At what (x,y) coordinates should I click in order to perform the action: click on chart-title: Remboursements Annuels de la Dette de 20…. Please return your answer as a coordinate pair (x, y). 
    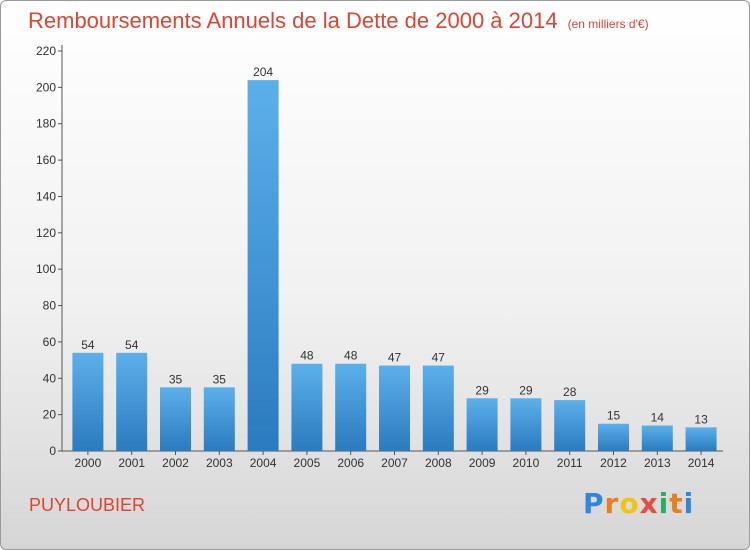
    Looking at the image, I should click on (338, 21).